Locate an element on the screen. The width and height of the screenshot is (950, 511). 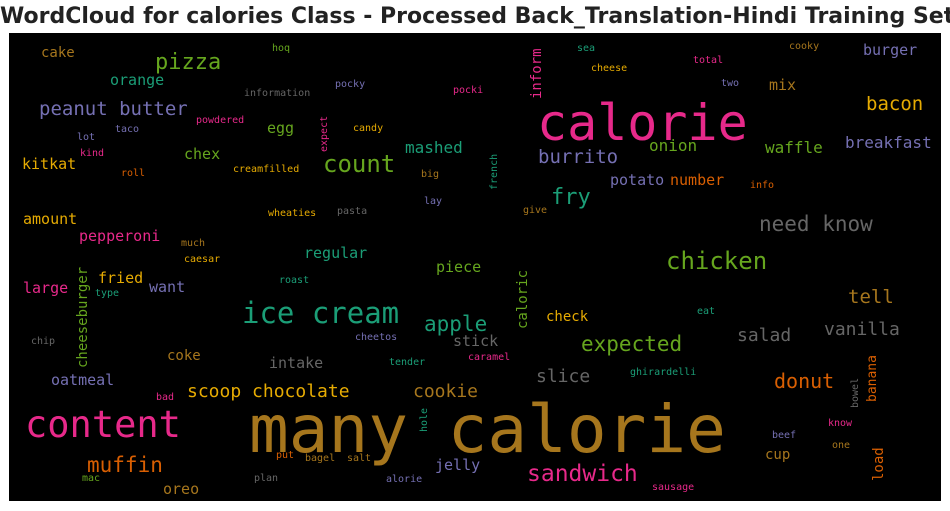
word-hole: hole is located at coordinates (424, 420).